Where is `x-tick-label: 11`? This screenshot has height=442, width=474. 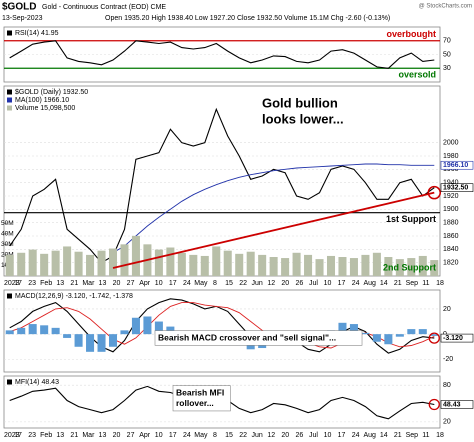 x-tick-label: 11 is located at coordinates (425, 435).